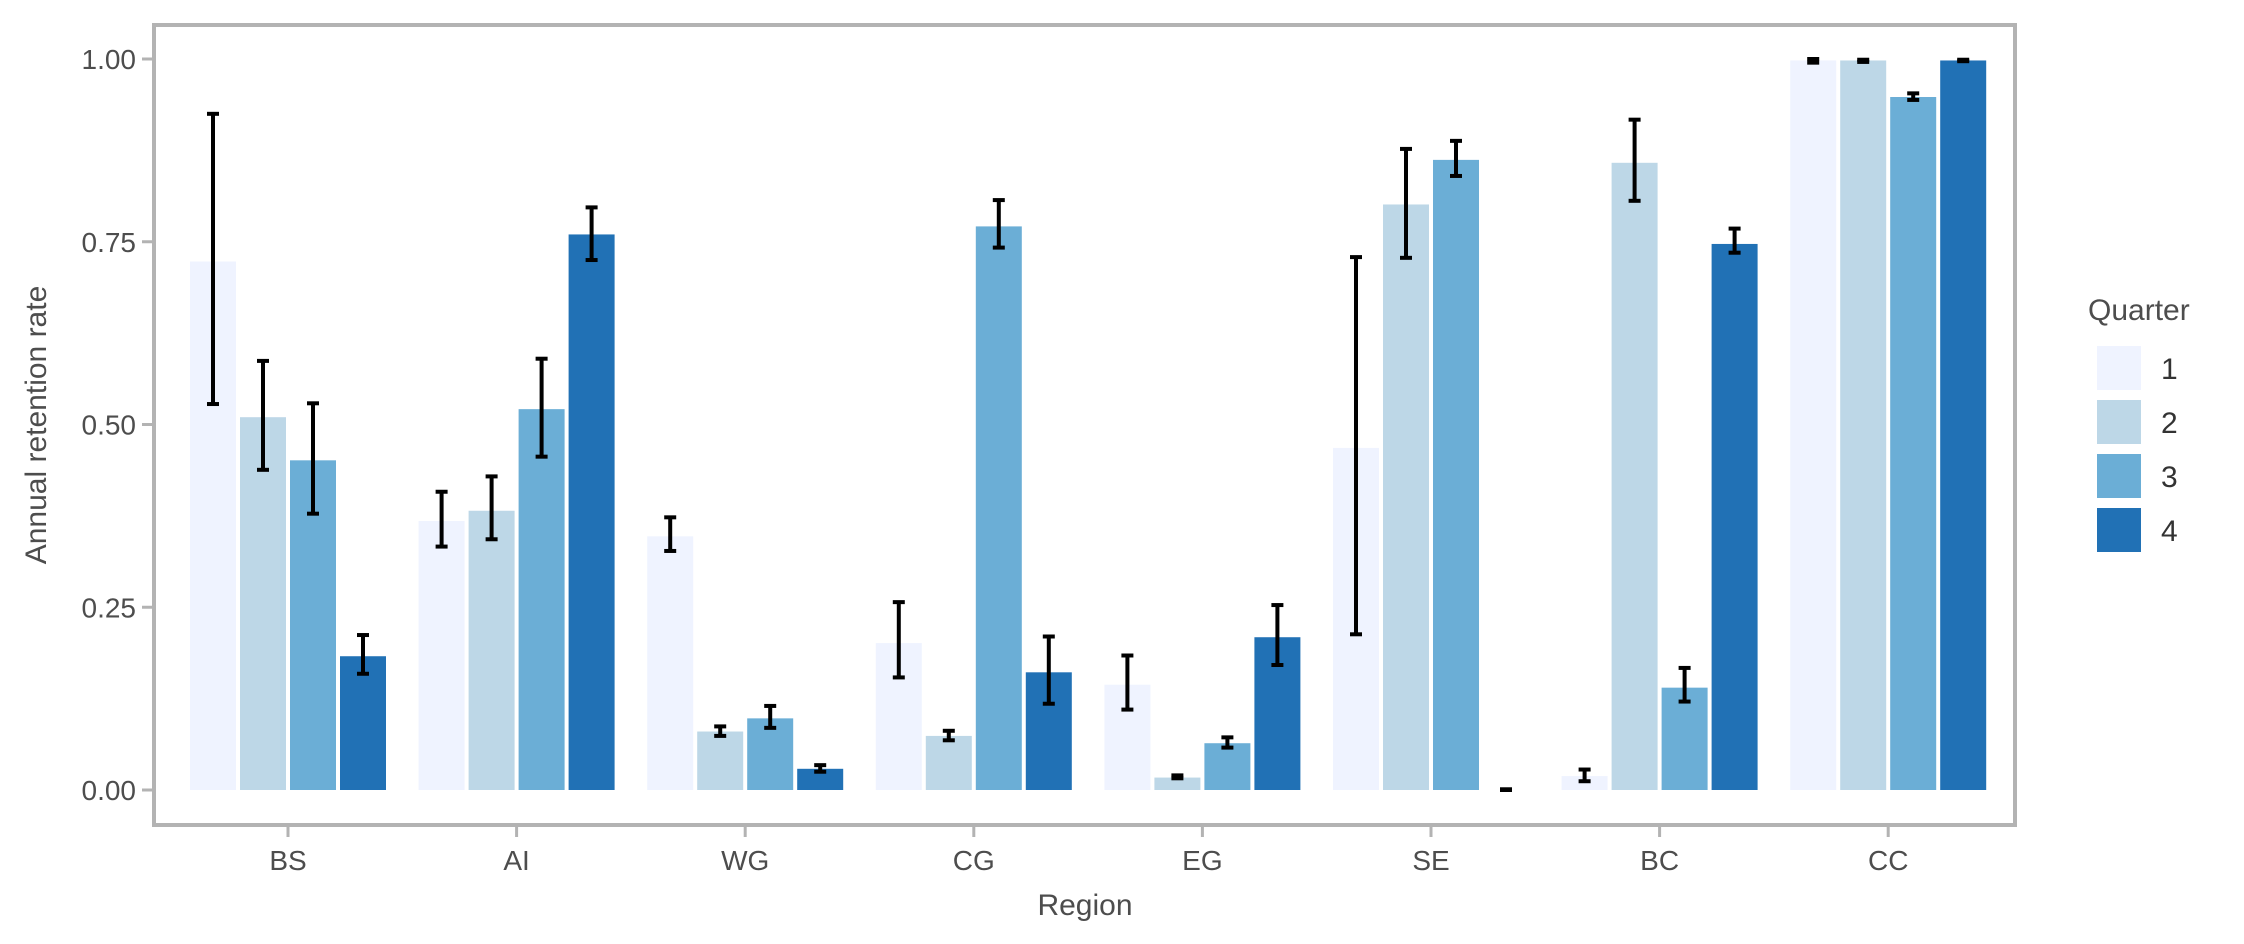 The width and height of the screenshot is (2244, 944). I want to click on y-tick-label: 0.25, so click(109, 607).